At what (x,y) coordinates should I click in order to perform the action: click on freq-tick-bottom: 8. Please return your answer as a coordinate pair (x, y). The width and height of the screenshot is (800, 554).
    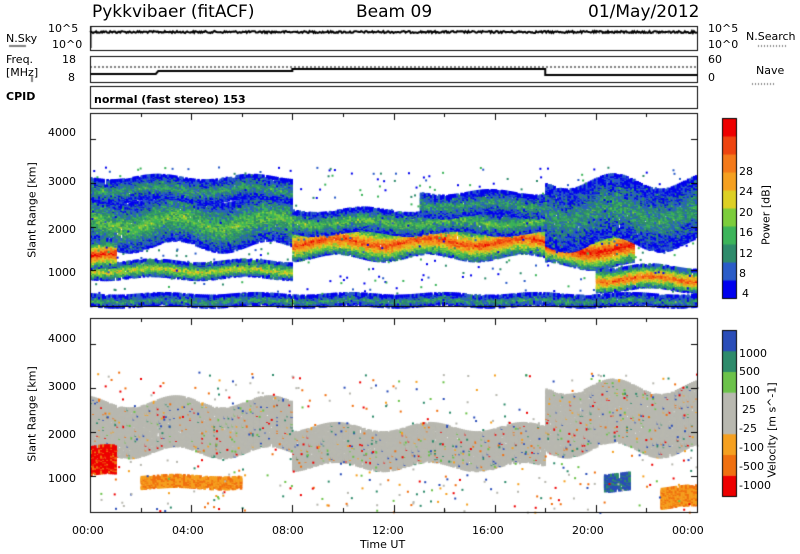
    Looking at the image, I should click on (71, 77).